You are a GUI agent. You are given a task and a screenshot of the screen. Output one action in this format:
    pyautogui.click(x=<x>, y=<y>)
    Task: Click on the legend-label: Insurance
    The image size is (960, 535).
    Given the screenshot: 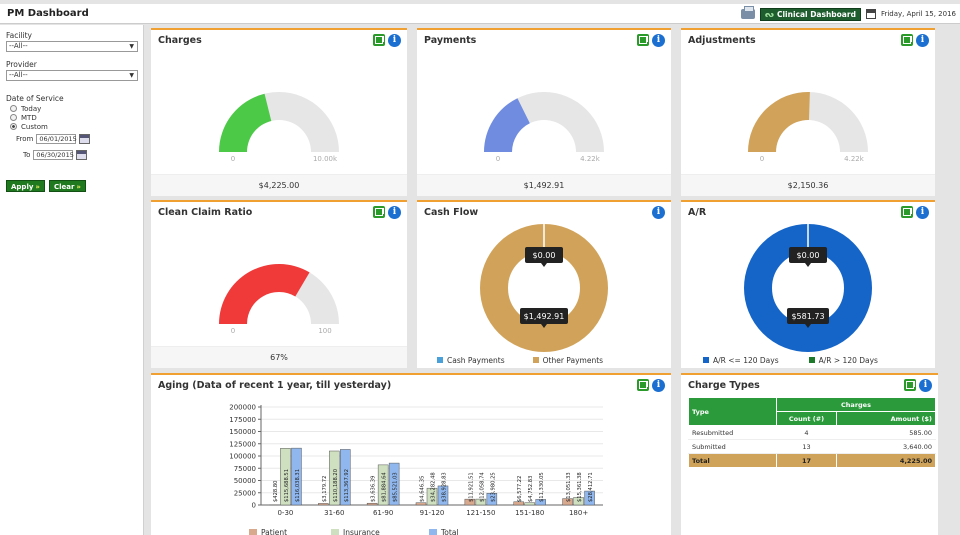 What is the action you would take?
    pyautogui.click(x=361, y=531)
    